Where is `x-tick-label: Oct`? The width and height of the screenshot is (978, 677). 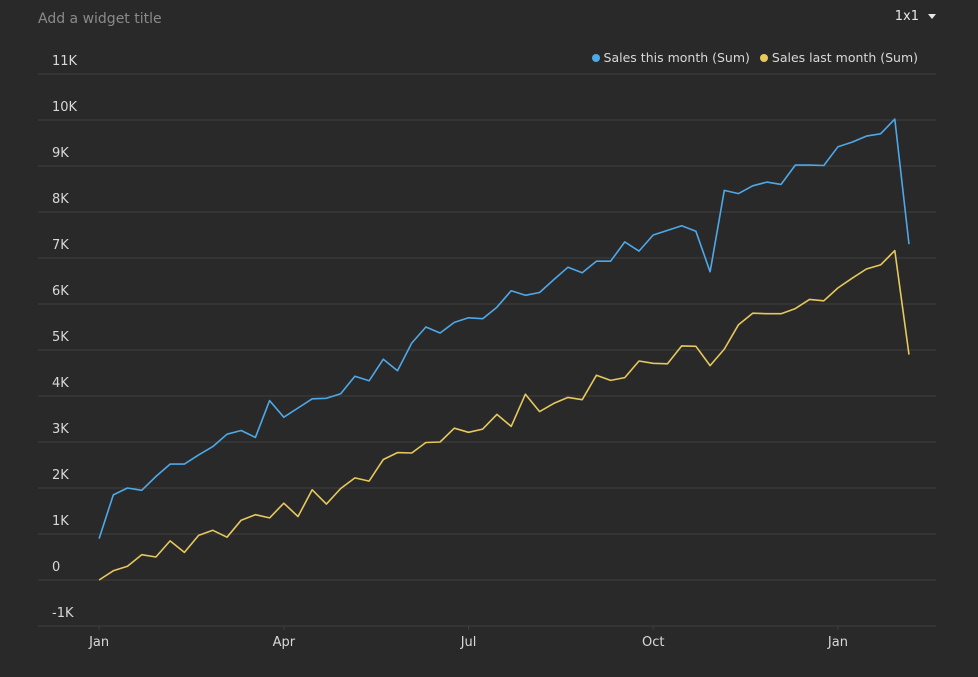
x-tick-label: Oct is located at coordinates (653, 642).